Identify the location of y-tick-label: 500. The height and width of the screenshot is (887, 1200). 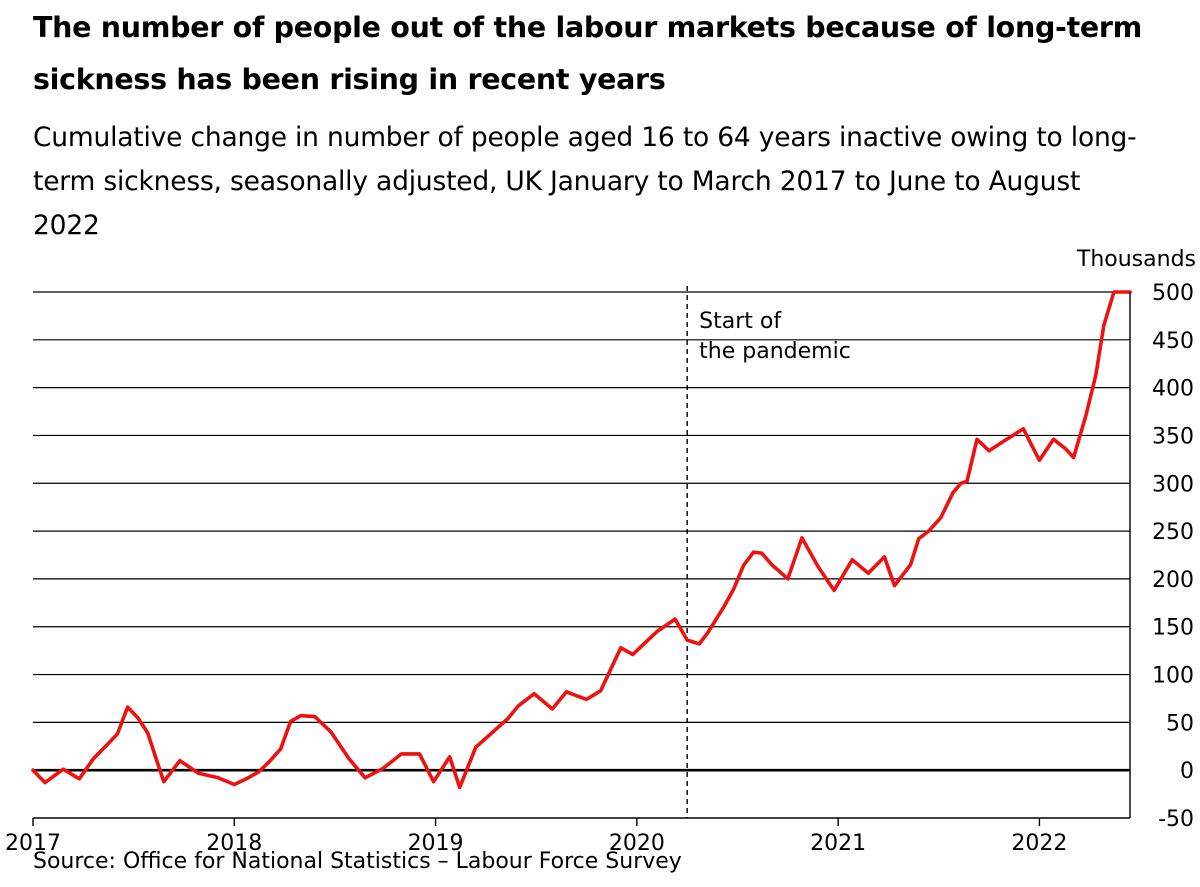
(1173, 293).